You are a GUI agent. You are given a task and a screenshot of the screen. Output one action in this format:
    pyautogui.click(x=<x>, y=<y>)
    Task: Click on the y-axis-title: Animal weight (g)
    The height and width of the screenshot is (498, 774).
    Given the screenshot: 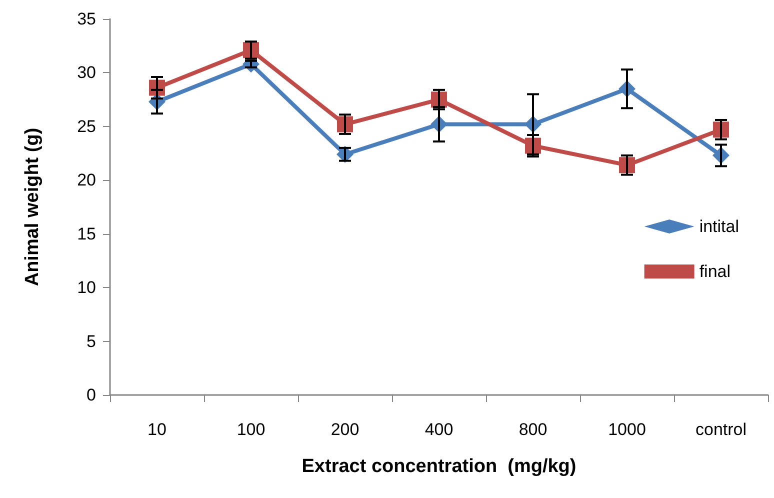 What is the action you would take?
    pyautogui.click(x=32, y=207)
    